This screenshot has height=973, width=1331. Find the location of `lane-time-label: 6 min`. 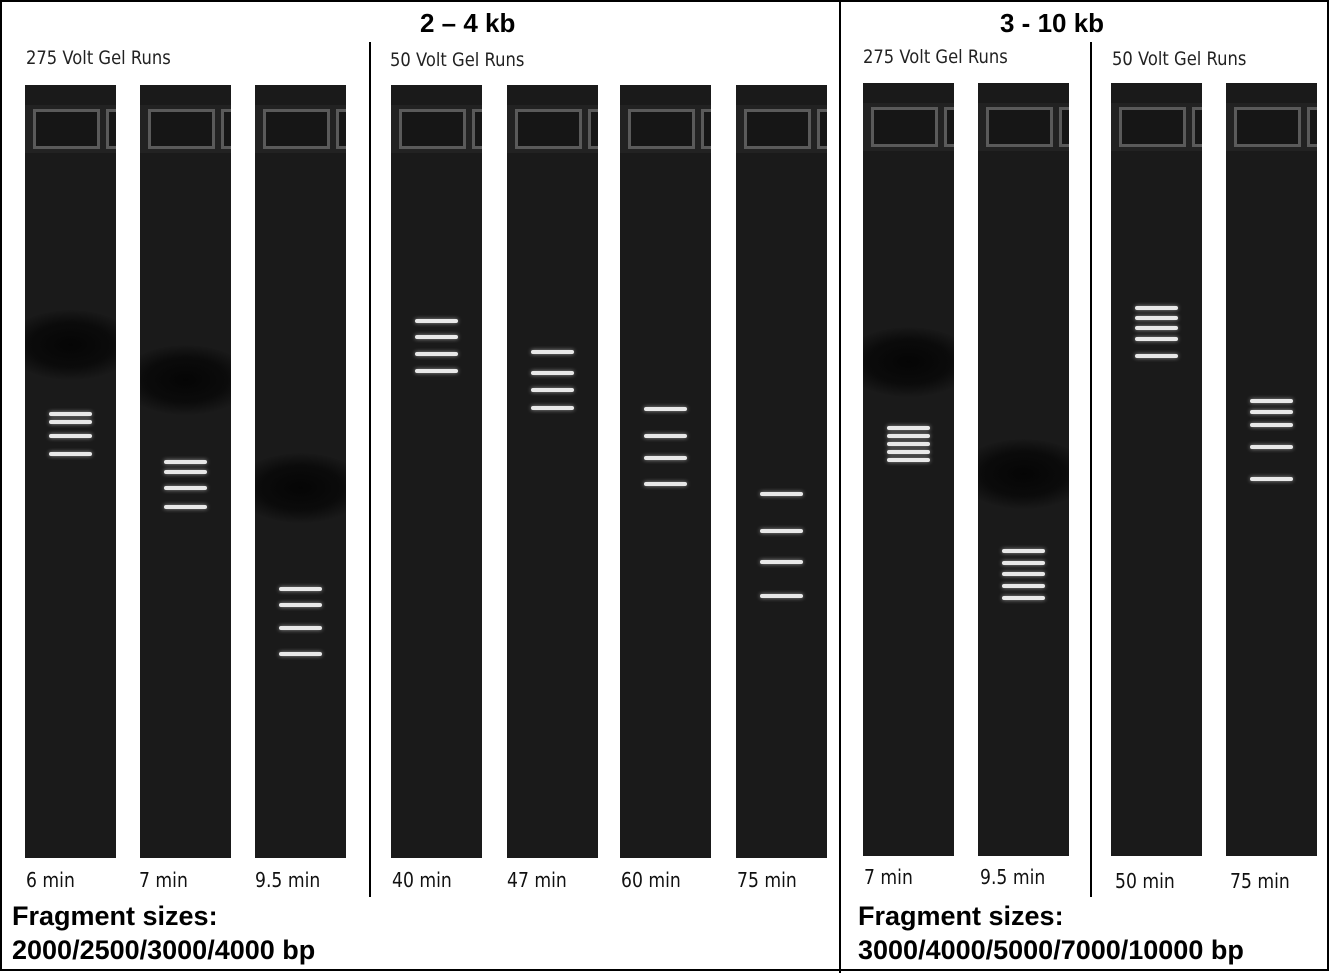

lane-time-label: 6 min is located at coordinates (50, 880).